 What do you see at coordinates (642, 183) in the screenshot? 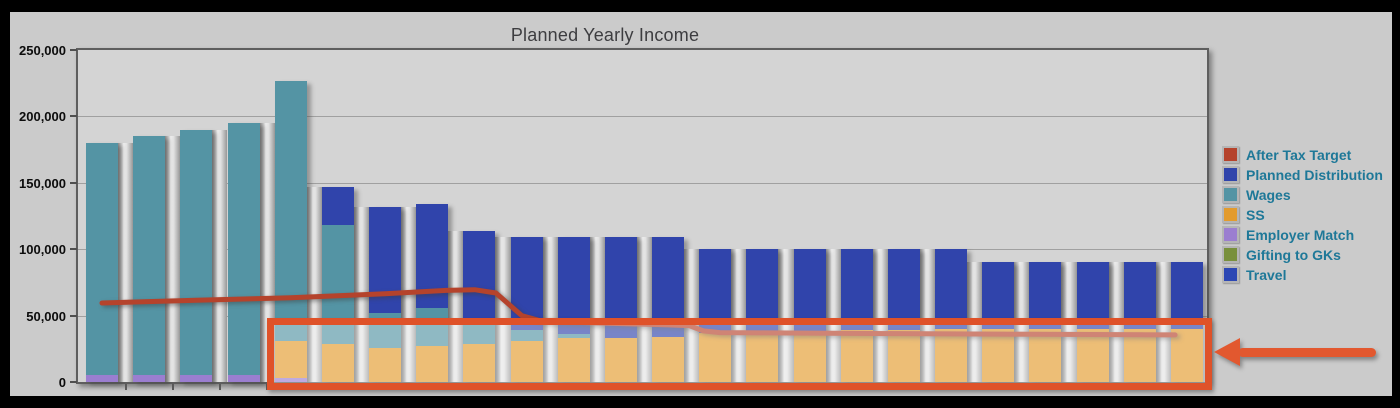
I see `gridline` at bounding box center [642, 183].